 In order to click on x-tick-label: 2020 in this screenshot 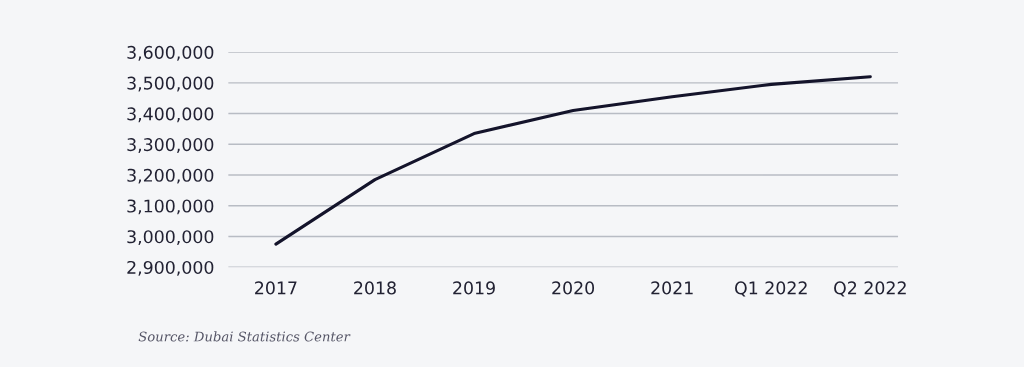, I will do `click(573, 288)`.